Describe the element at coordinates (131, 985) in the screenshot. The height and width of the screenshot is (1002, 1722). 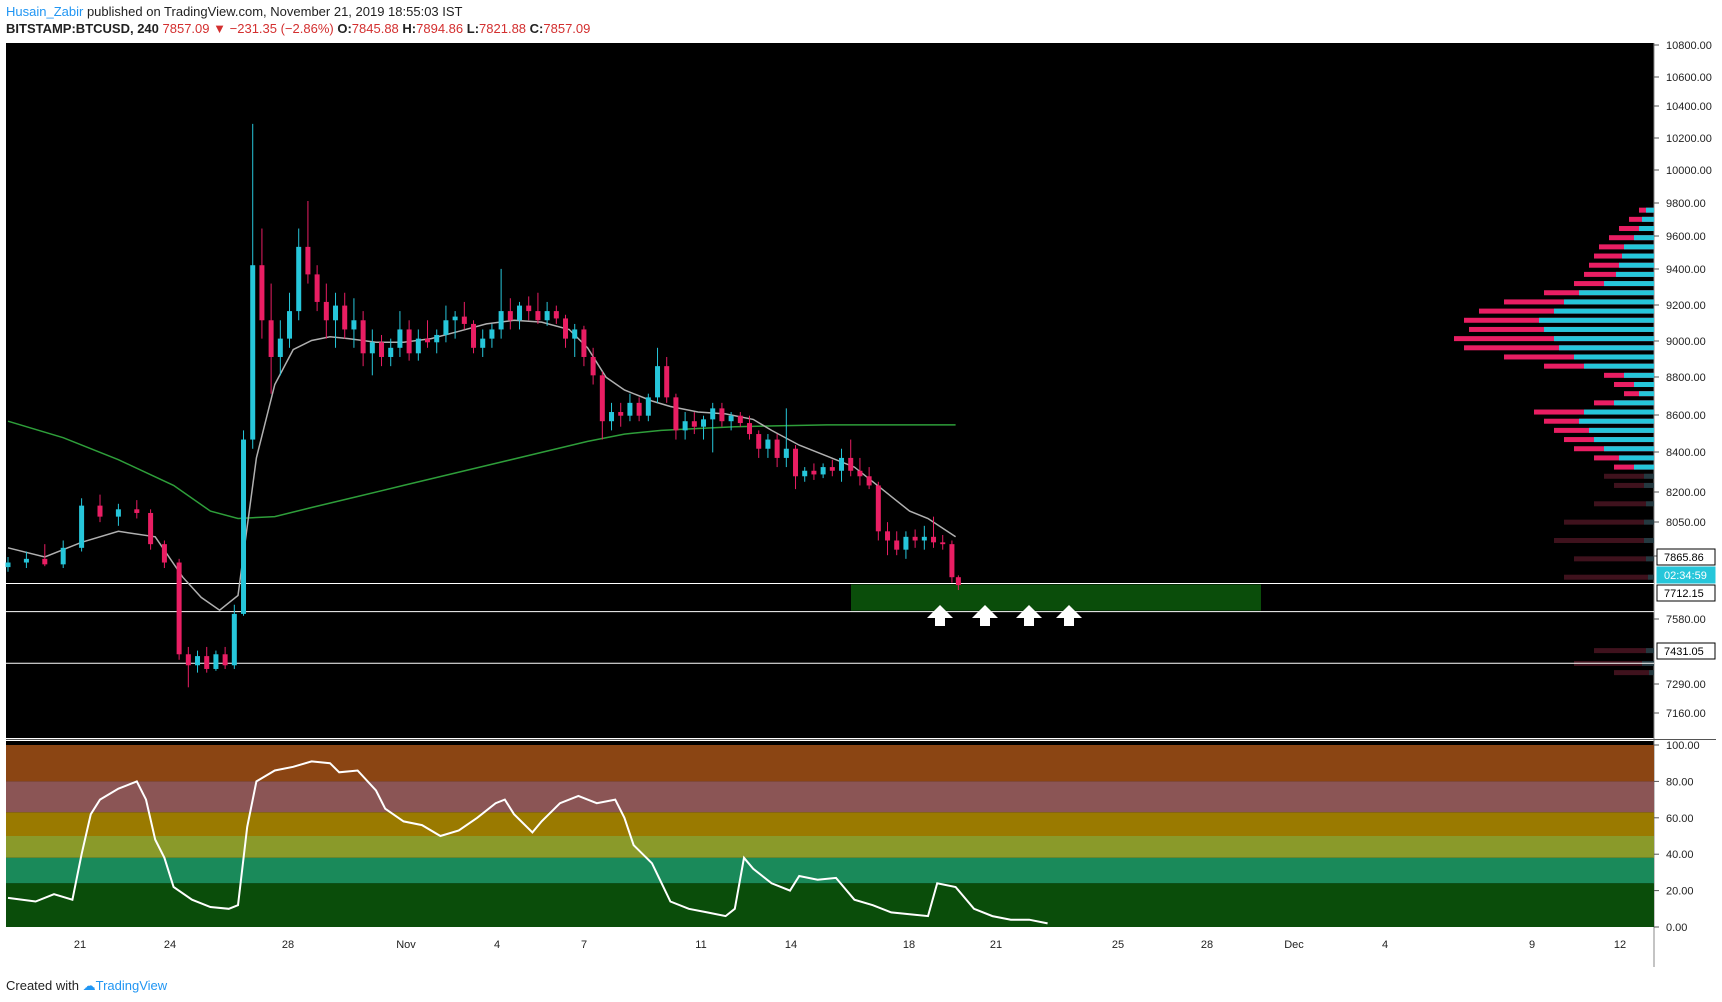
I see `tradingview-link: TradingView` at that location.